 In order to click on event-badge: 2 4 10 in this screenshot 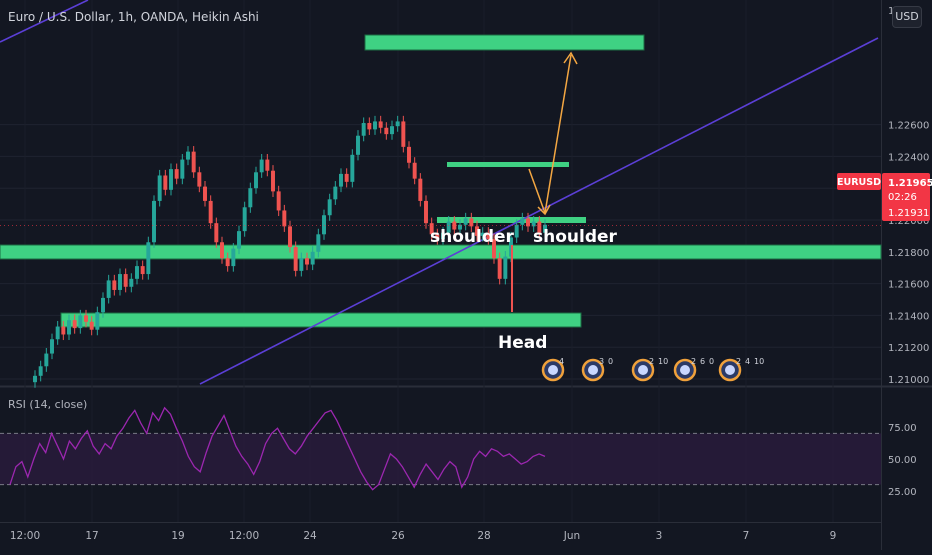, I will do `click(741, 369)`.